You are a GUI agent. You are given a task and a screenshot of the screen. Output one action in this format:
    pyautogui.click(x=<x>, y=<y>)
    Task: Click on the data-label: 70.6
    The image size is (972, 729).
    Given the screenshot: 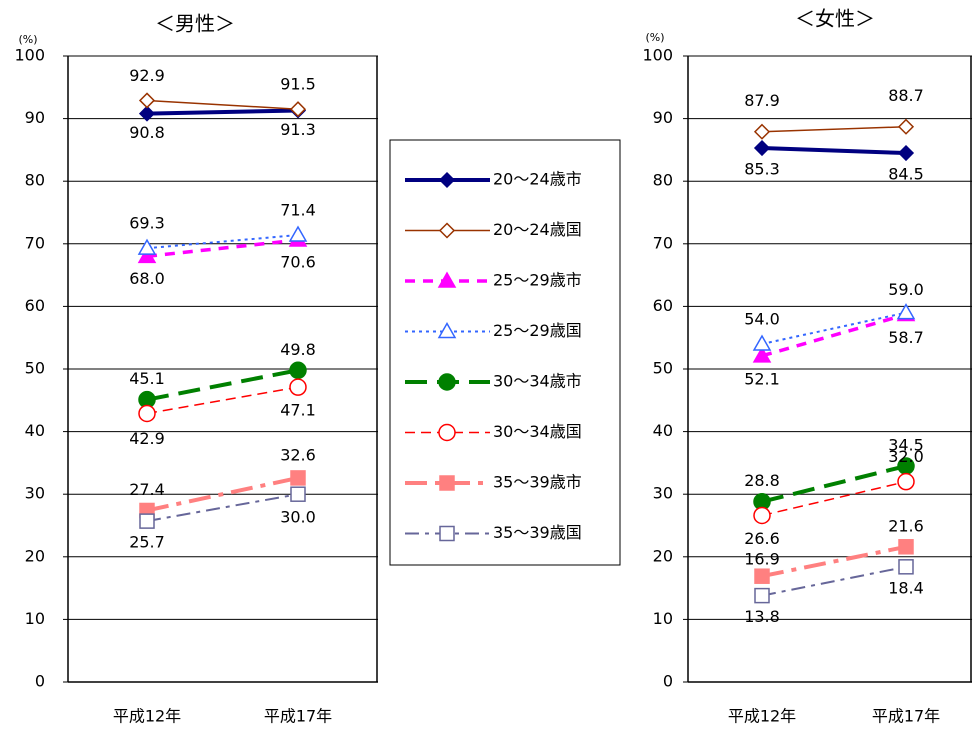 What is the action you would take?
    pyautogui.click(x=298, y=262)
    